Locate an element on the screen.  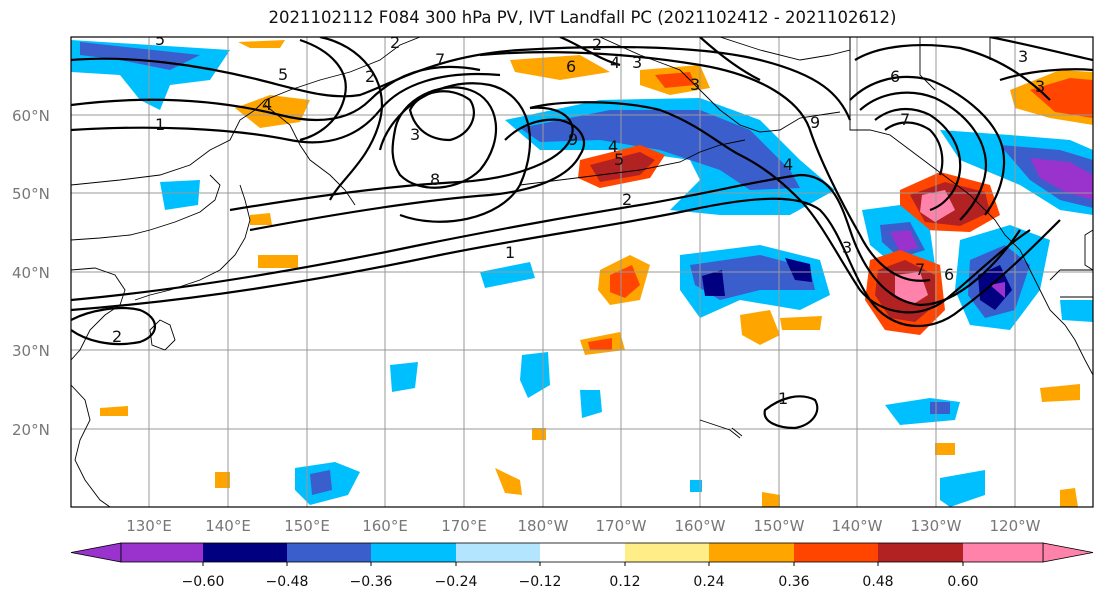
colorbar-tick-label: −0.24 is located at coordinates (456, 582).